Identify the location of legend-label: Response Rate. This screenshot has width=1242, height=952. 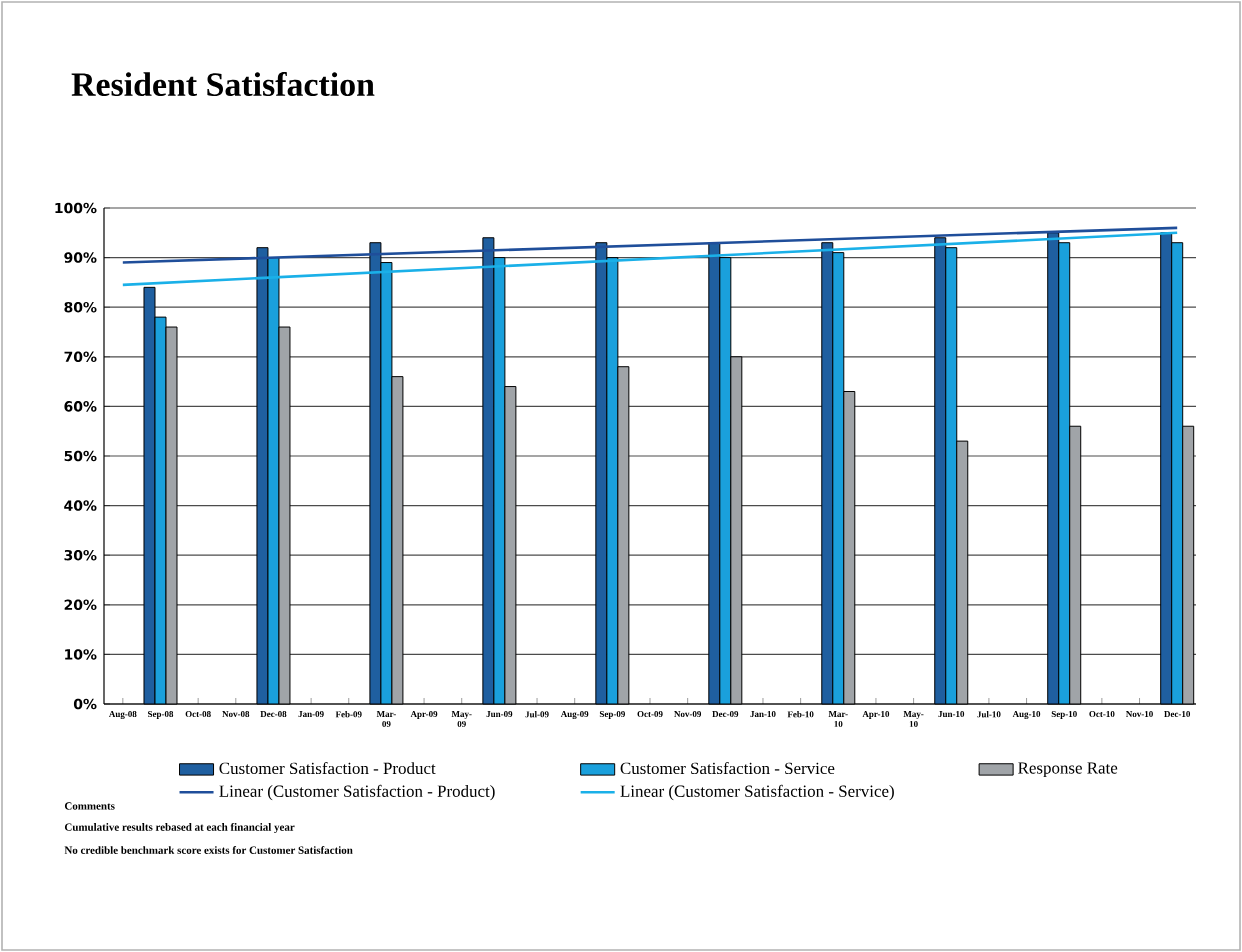
(1068, 770).